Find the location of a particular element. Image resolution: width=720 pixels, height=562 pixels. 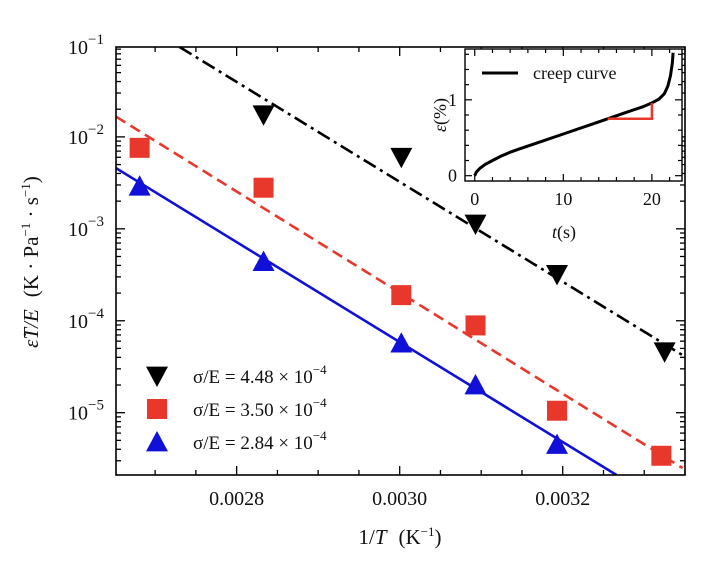

legend-entry: σ/E = 4.48 × 10−4 is located at coordinates (236, 375).